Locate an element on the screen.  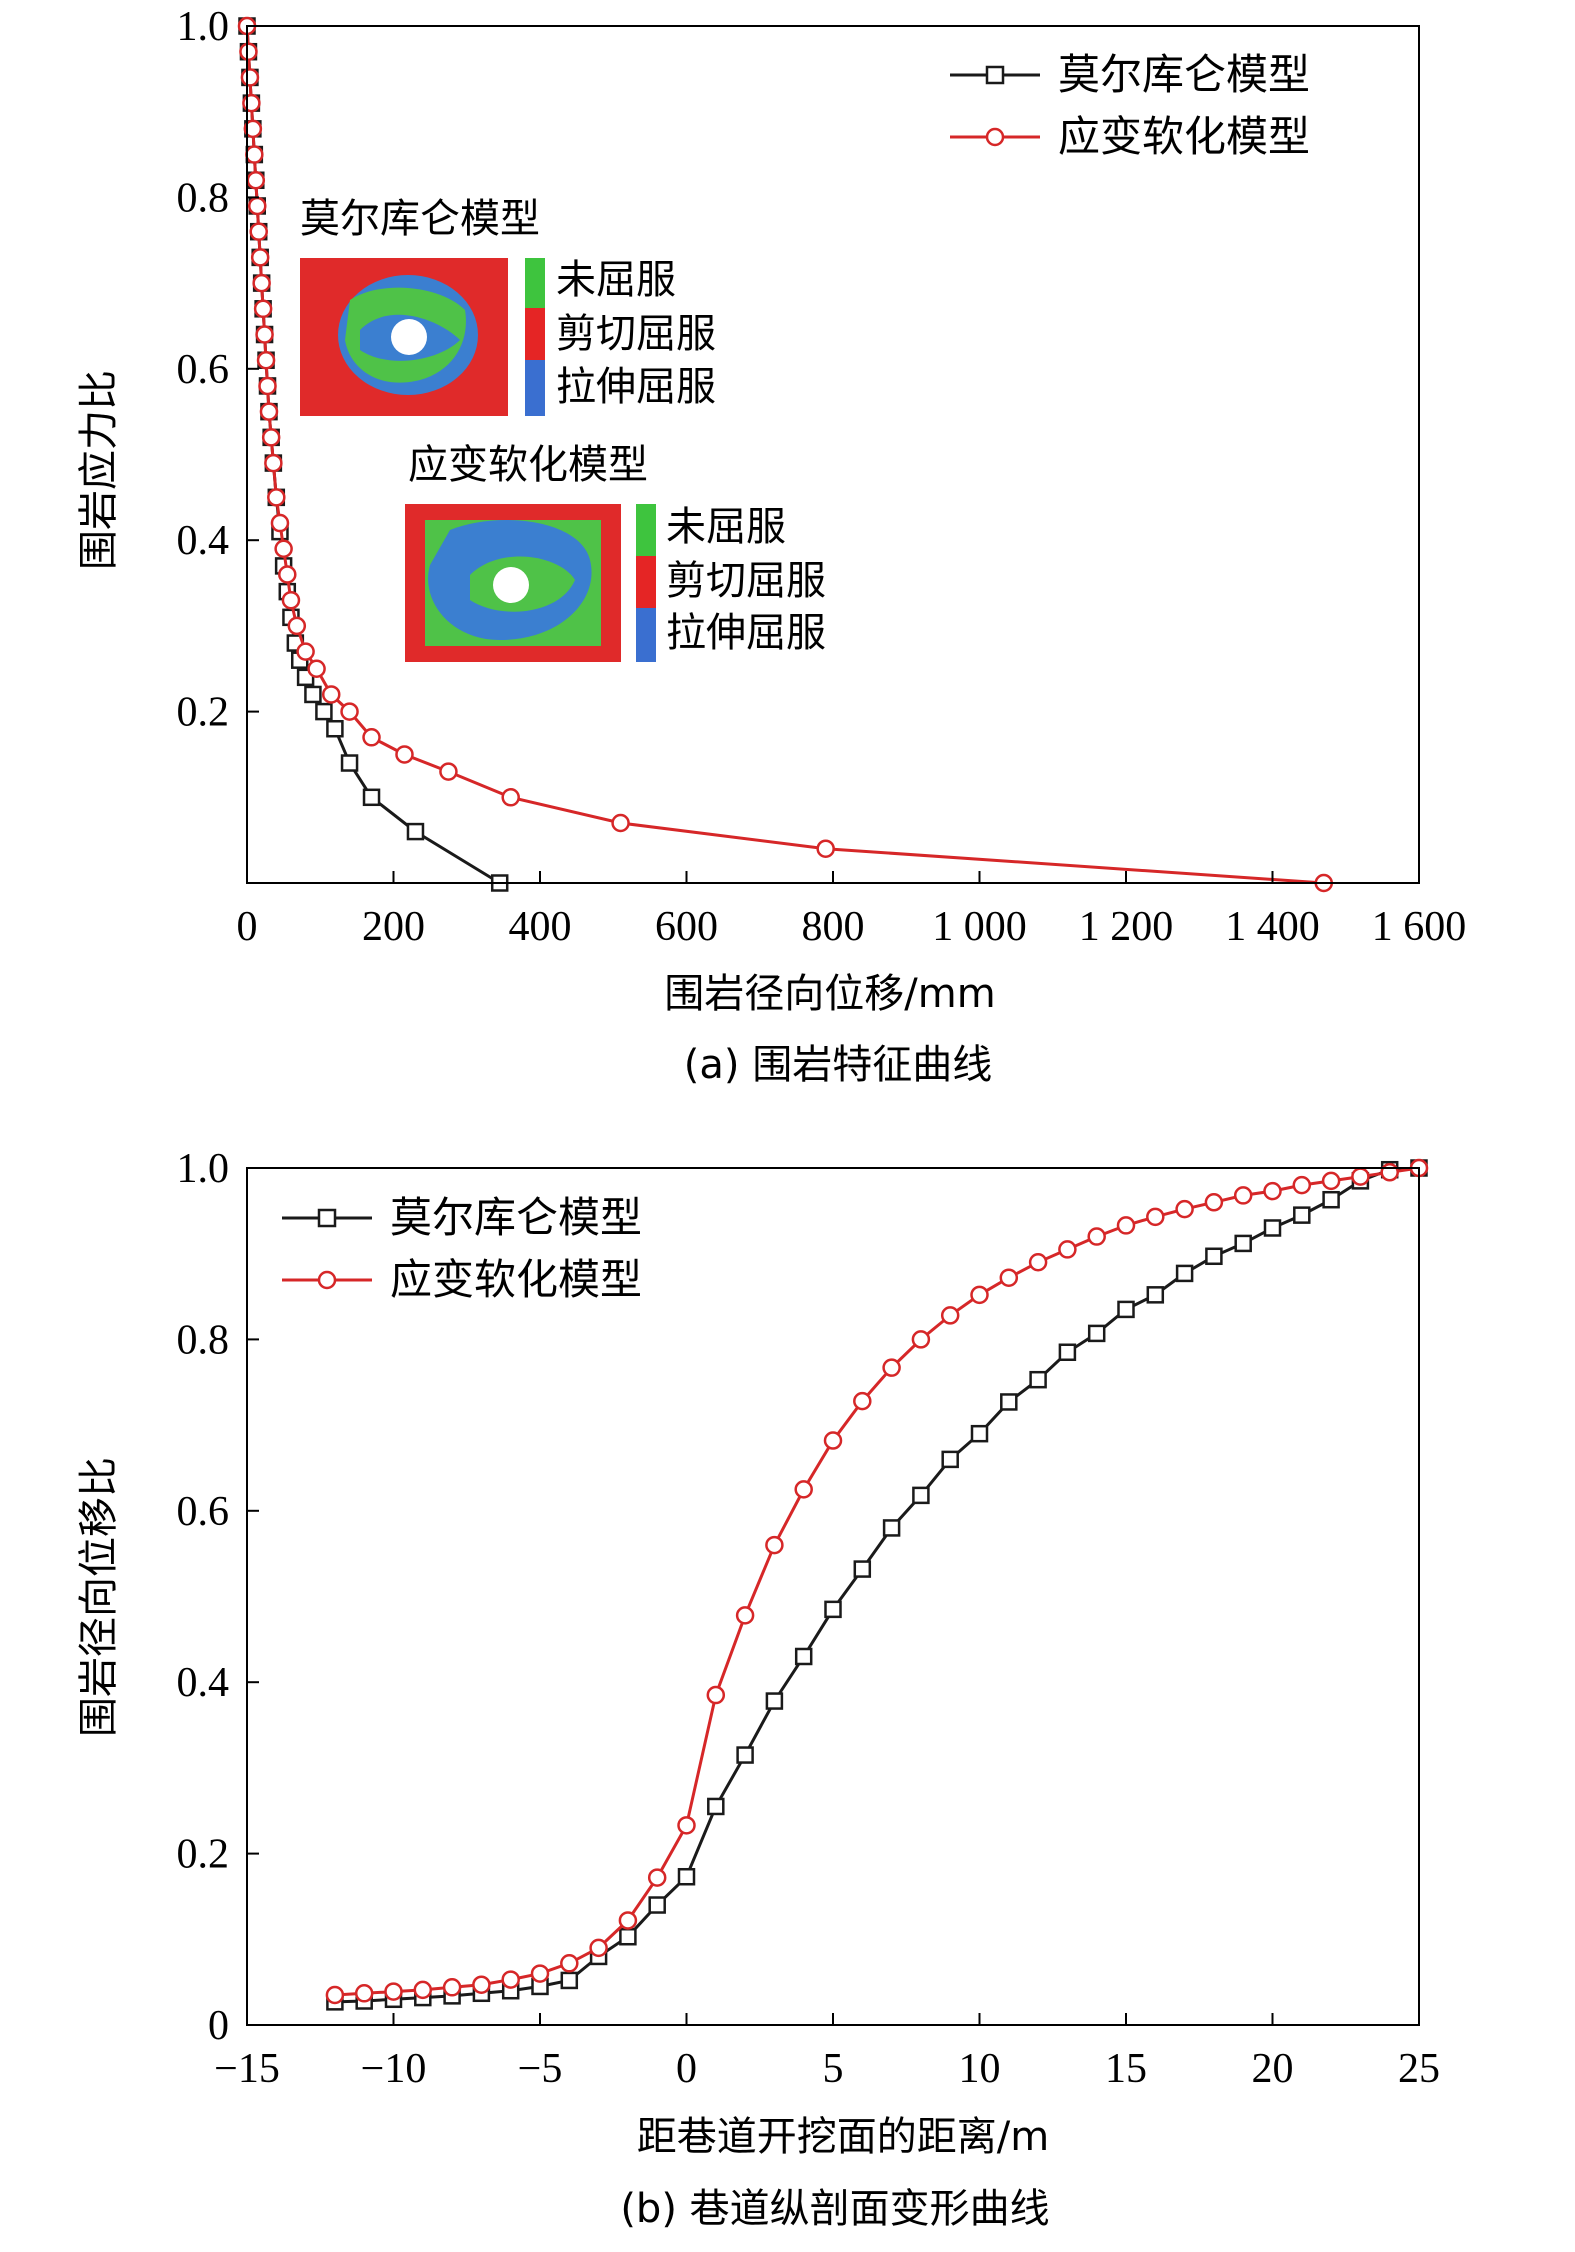
inset-mohr: 莫尔库仑模型 未屈服 剪切屈服 拉伸屈服 is located at coordinates (508, 306).